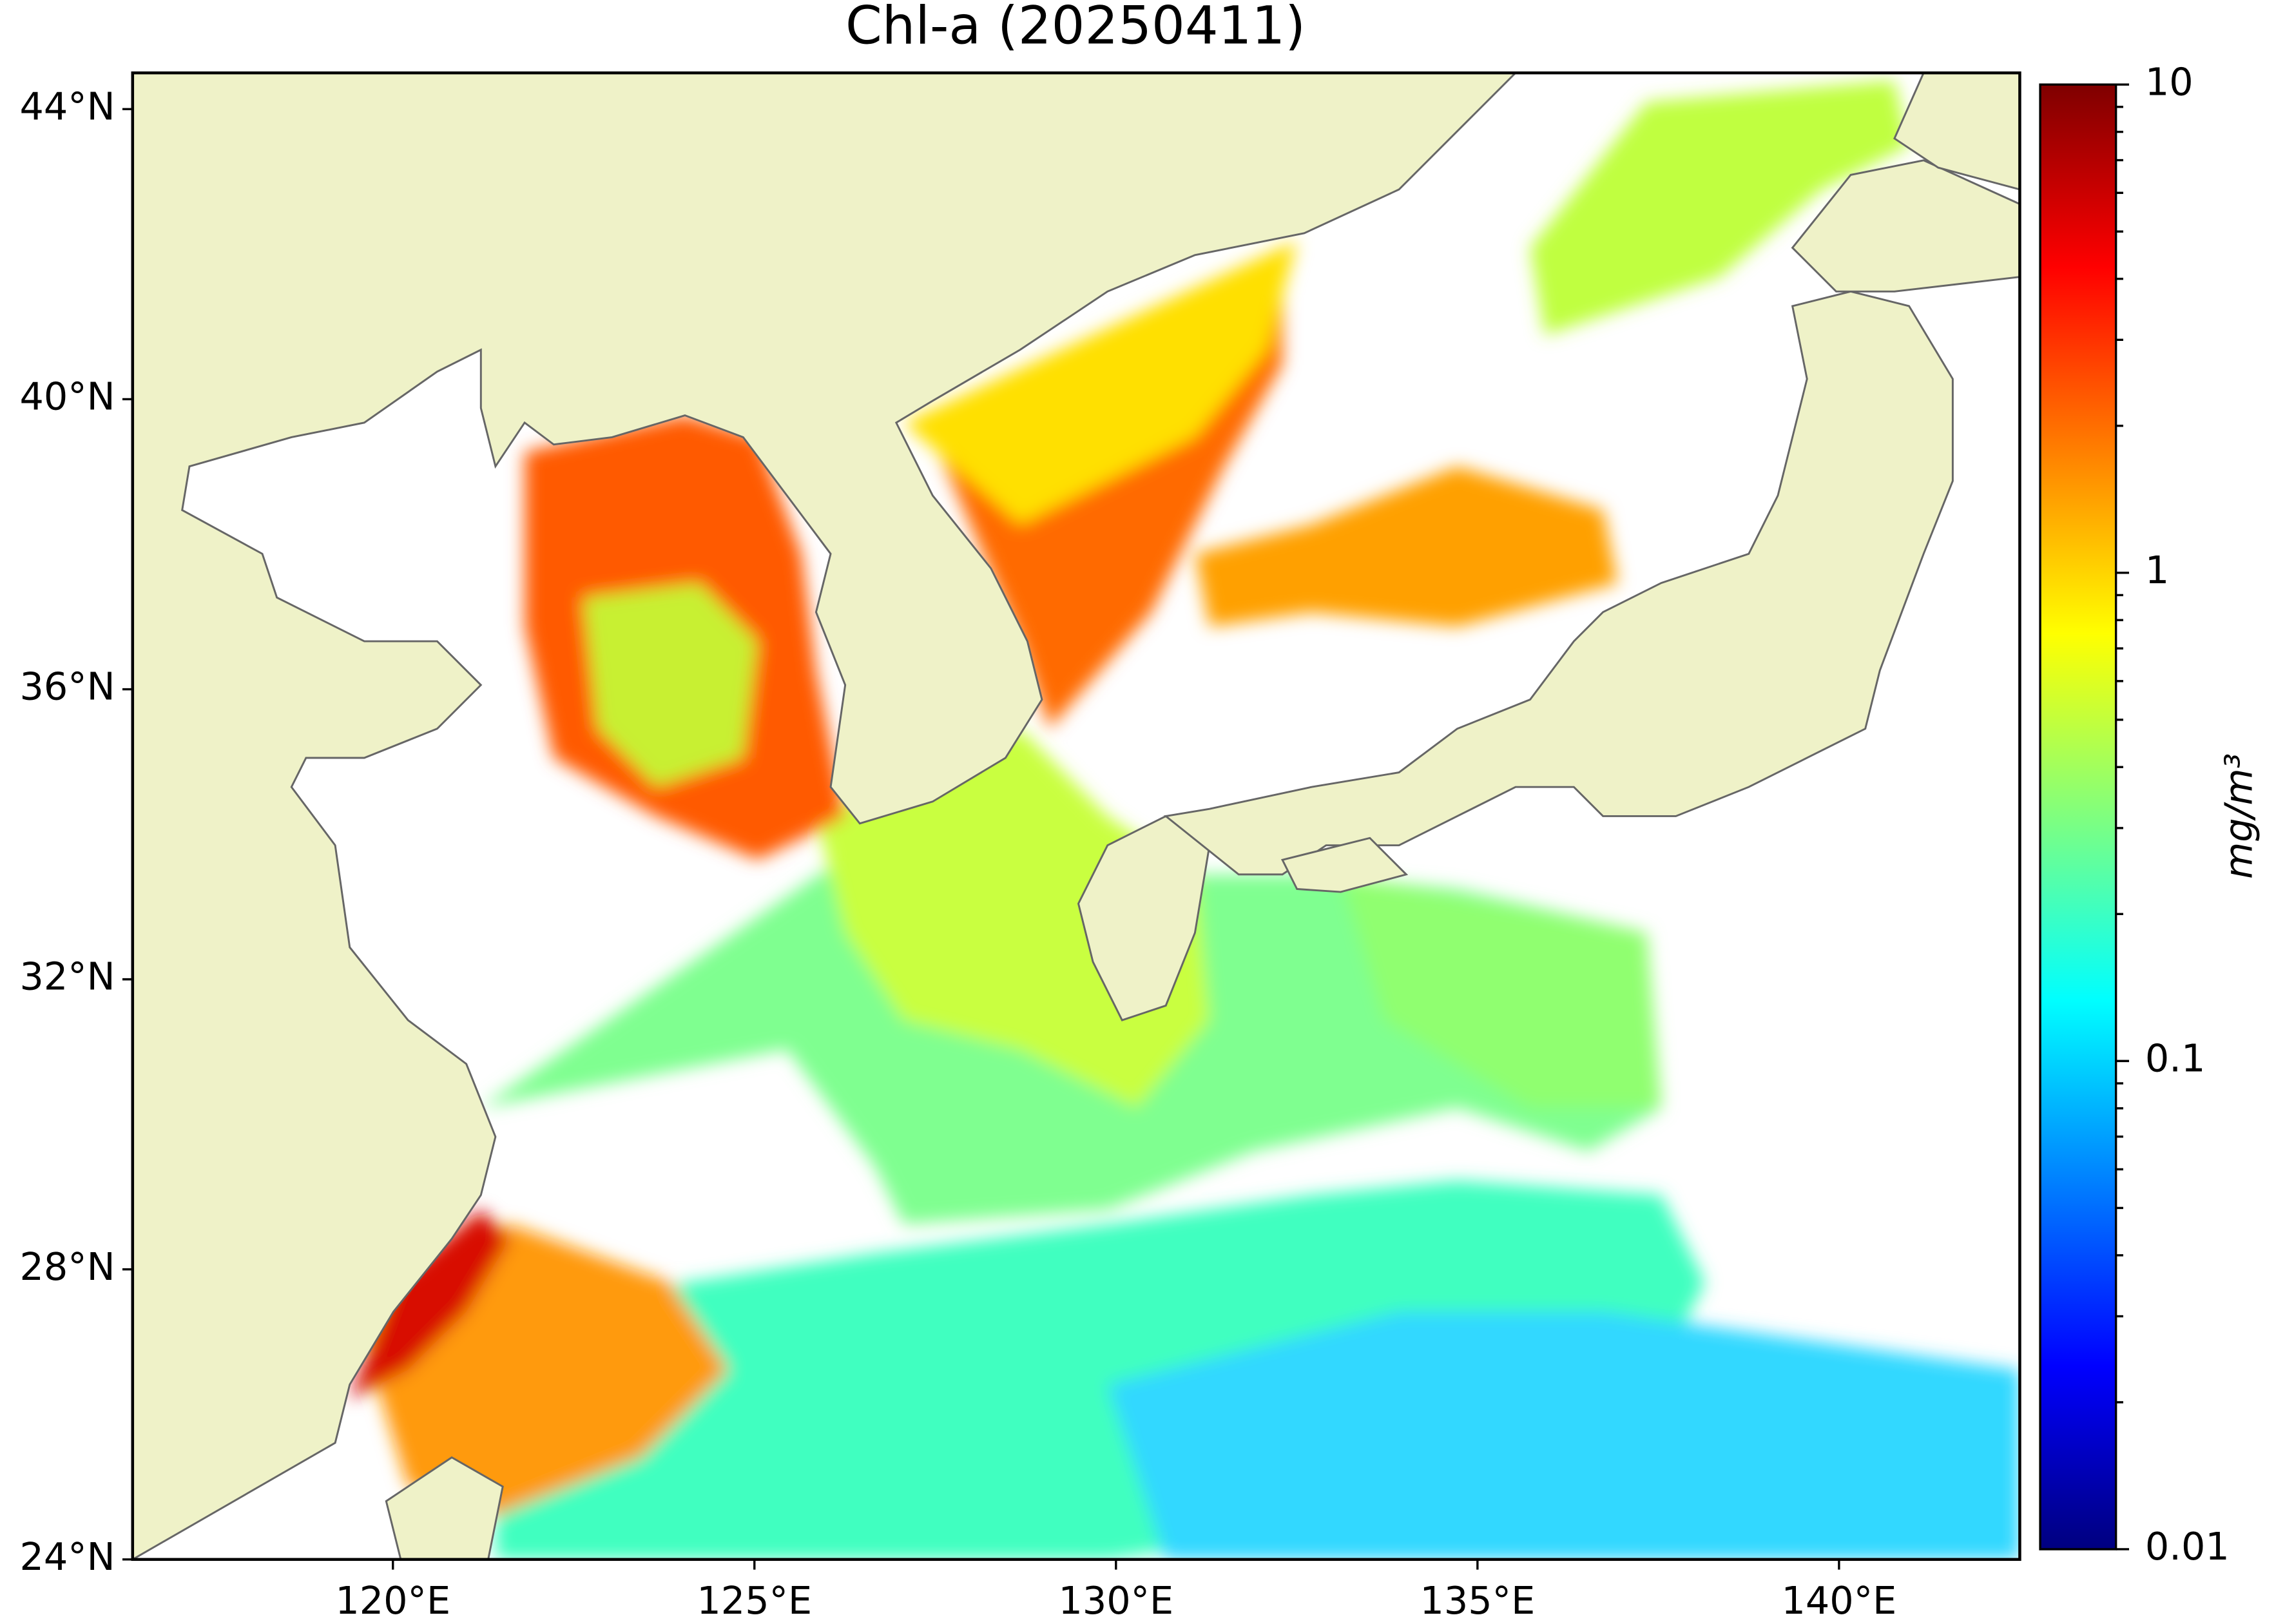 The height and width of the screenshot is (1624, 2285). What do you see at coordinates (1075, 29) in the screenshot?
I see `map-title: Chl-a (20250411)` at bounding box center [1075, 29].